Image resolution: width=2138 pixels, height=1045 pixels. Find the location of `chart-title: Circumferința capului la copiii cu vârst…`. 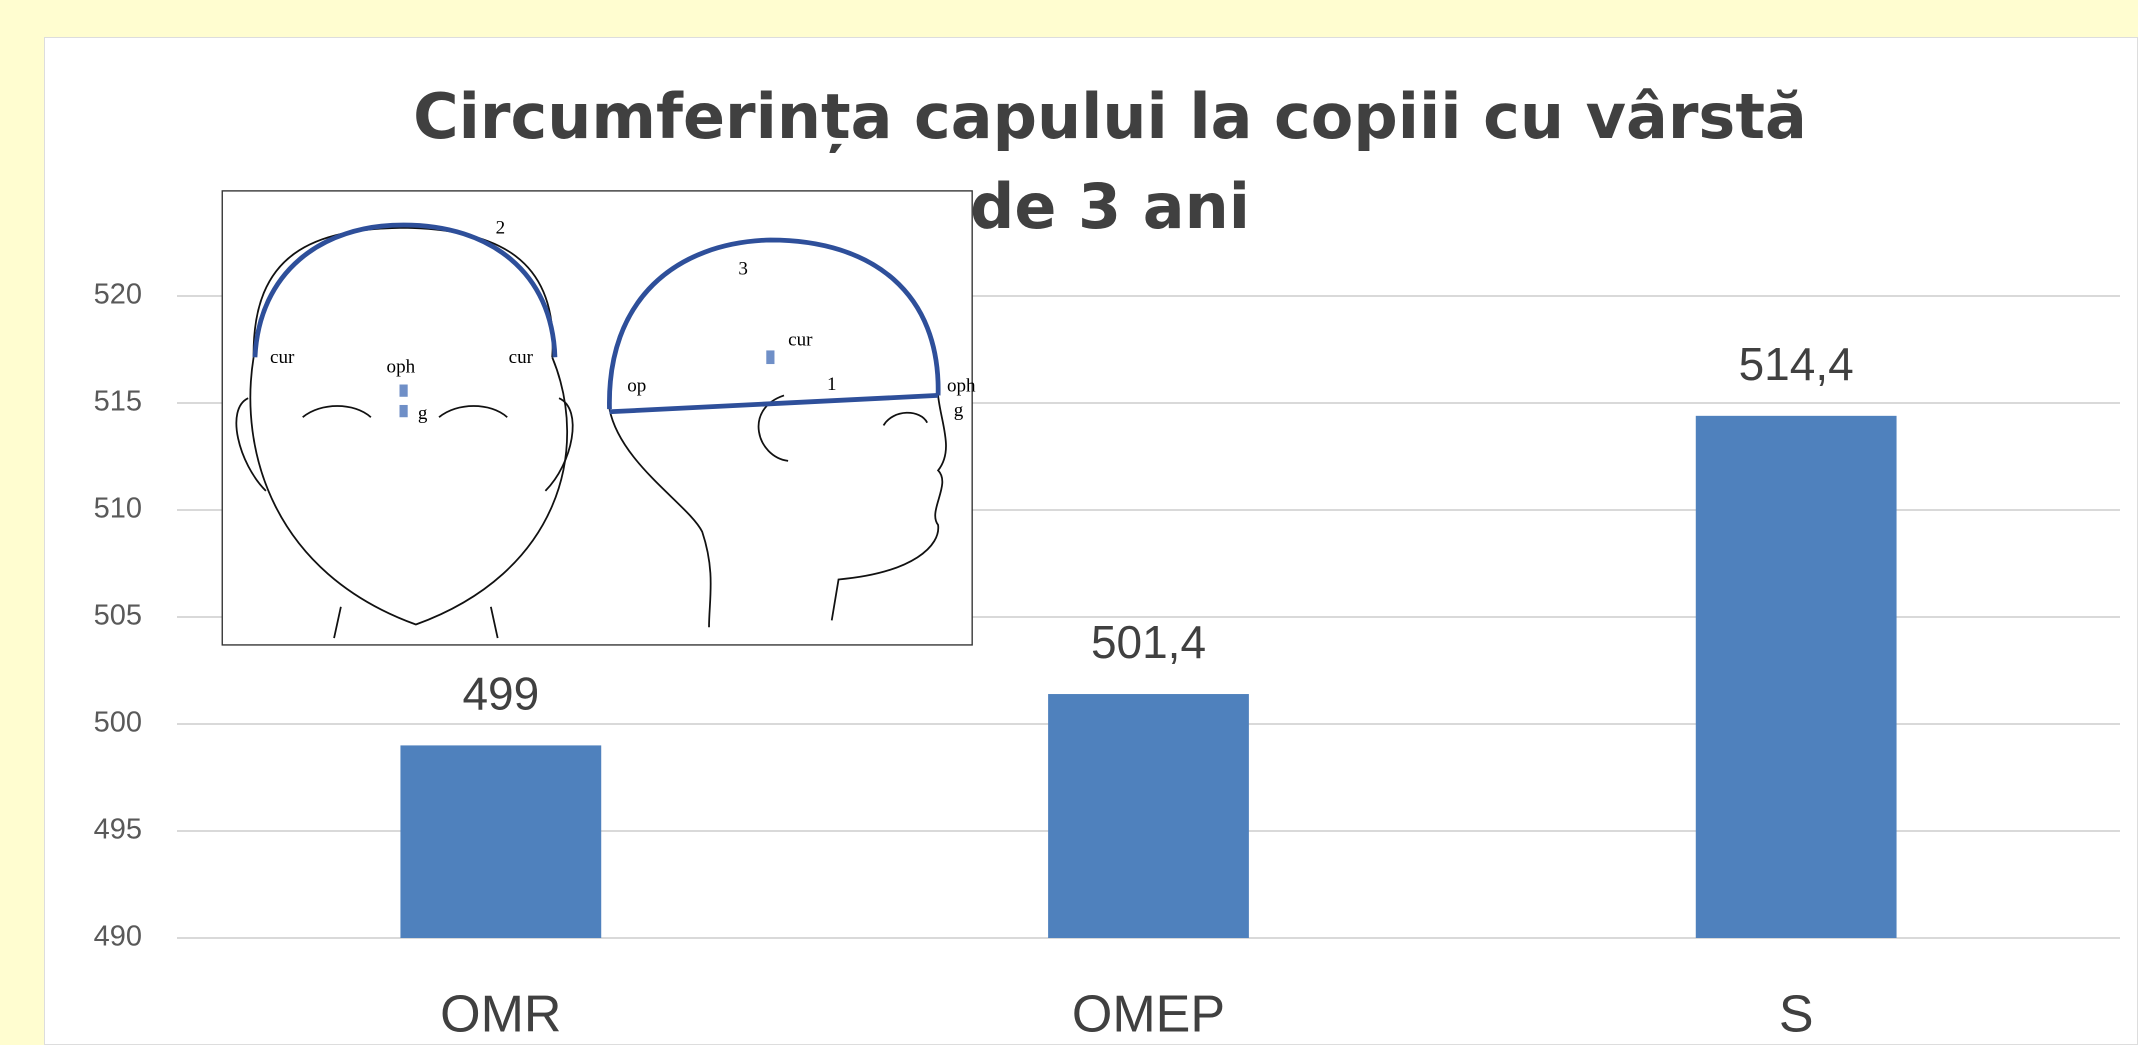

chart-title: Circumferința capului la copiii cu vârst… is located at coordinates (1110, 161).